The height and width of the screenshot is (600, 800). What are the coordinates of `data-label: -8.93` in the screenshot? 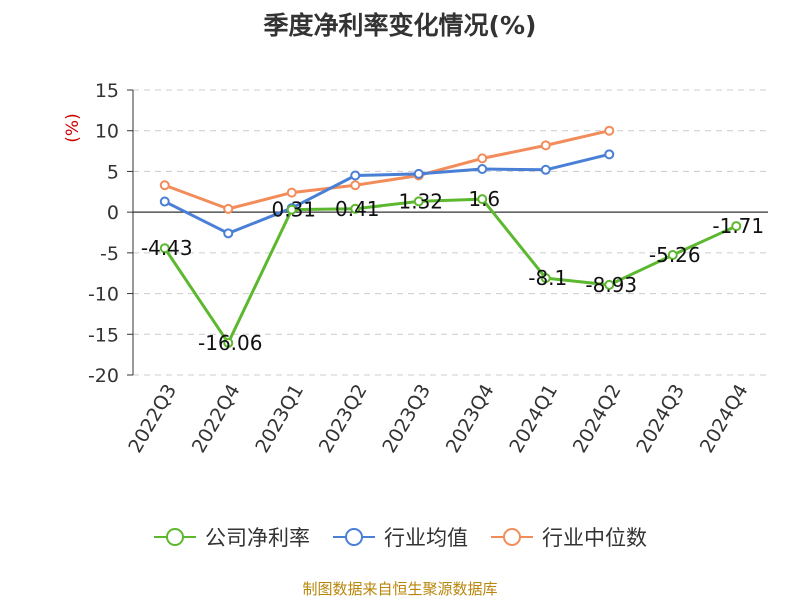 It's located at (611, 285).